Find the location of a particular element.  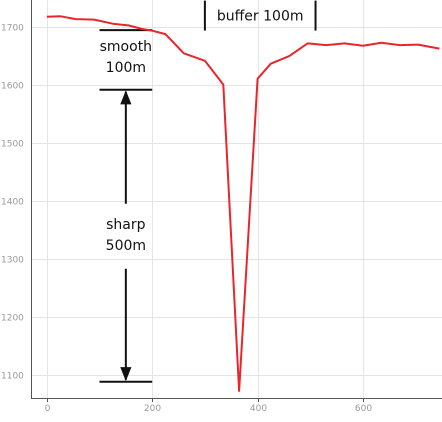

y-tick-label: 1600 is located at coordinates (12, 87).